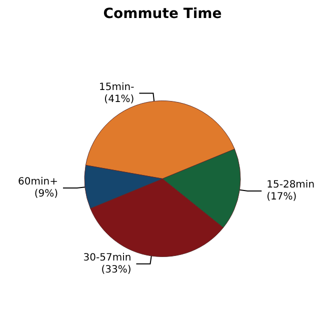 This screenshot has height=325, width=325. What do you see at coordinates (162, 14) in the screenshot?
I see `chart-title: Commute Time` at bounding box center [162, 14].